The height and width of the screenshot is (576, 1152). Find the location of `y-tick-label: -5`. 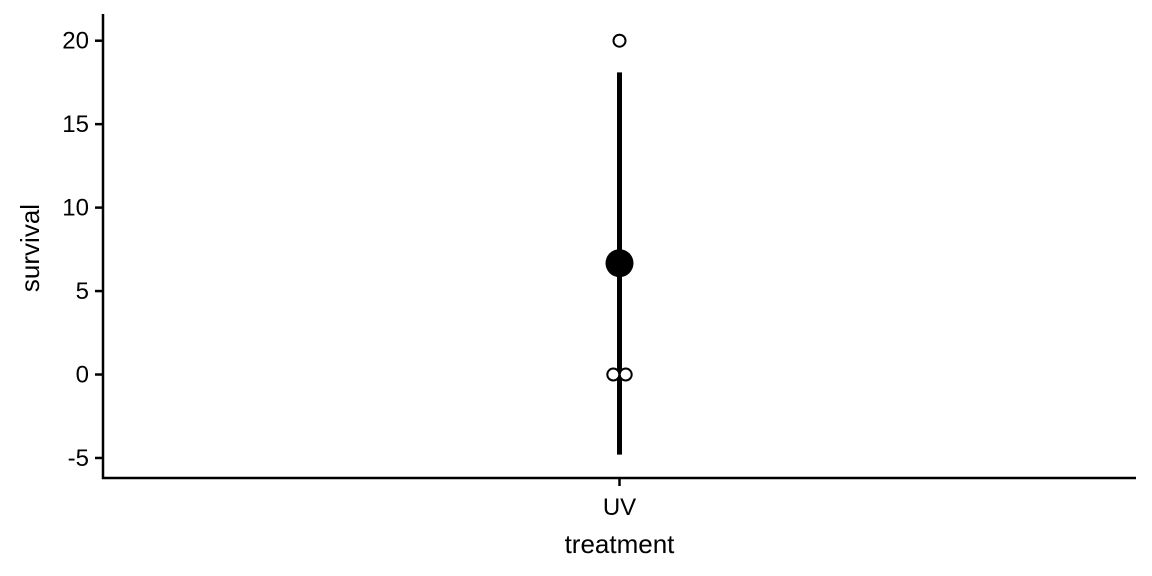

y-tick-label: -5 is located at coordinates (78, 458).